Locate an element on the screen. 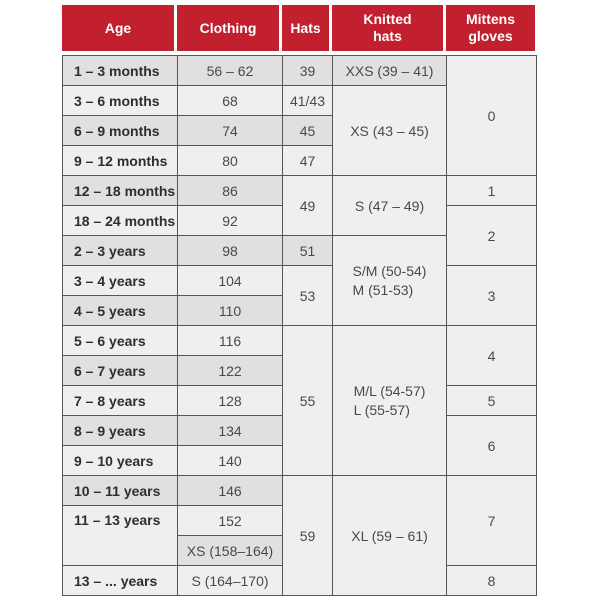  table-row: 6 – 9 months 74 45 is located at coordinates (299, 130).